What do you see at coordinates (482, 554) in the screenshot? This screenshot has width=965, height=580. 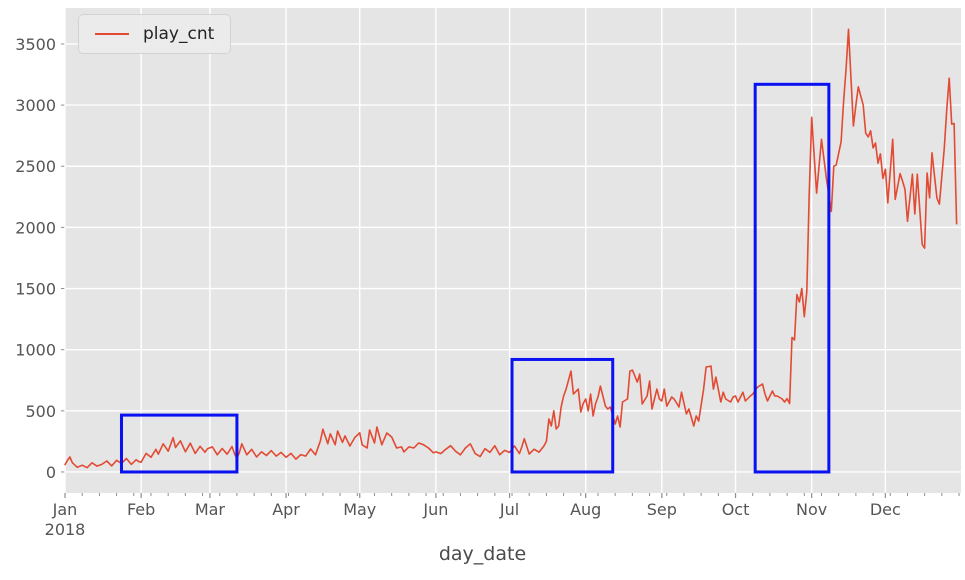 I see `x-axis-title: day_date` at bounding box center [482, 554].